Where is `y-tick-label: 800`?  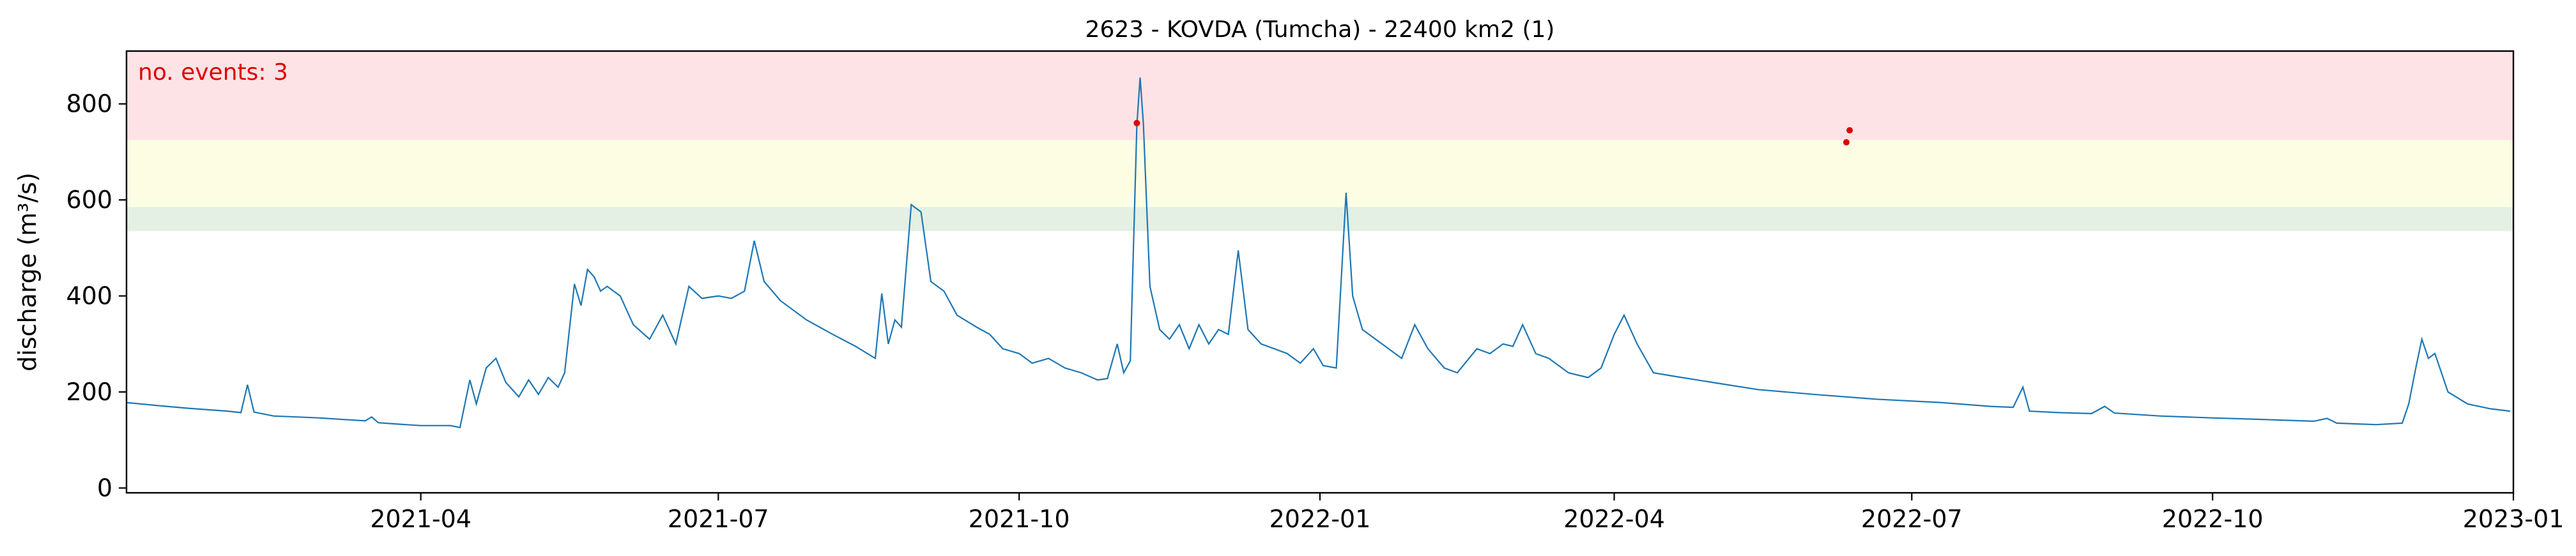 y-tick-label: 800 is located at coordinates (89, 104).